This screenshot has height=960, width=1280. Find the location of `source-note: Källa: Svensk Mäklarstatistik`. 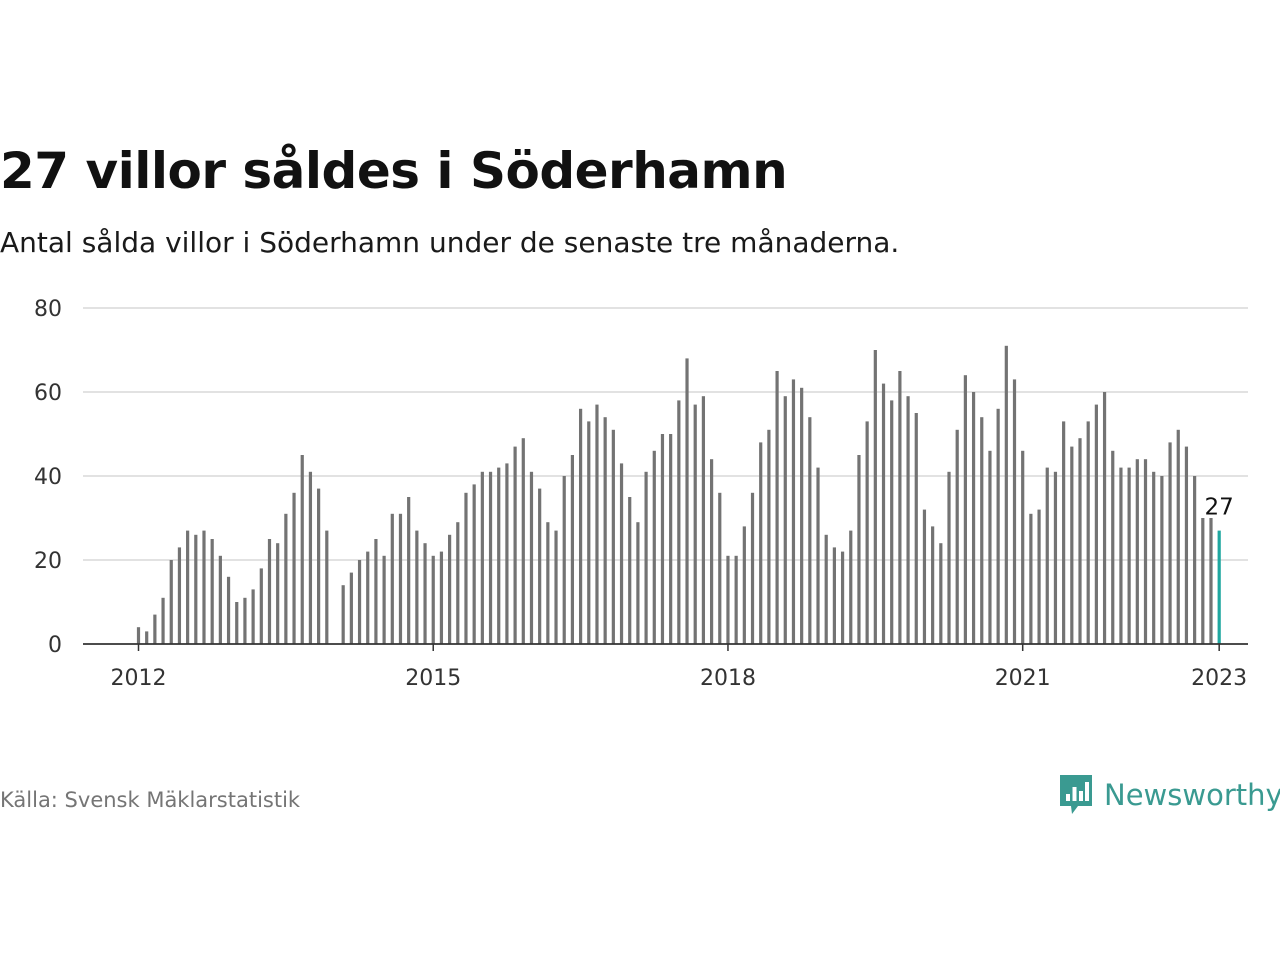

source-note: Källa: Svensk Mäklarstatistik is located at coordinates (150, 800).